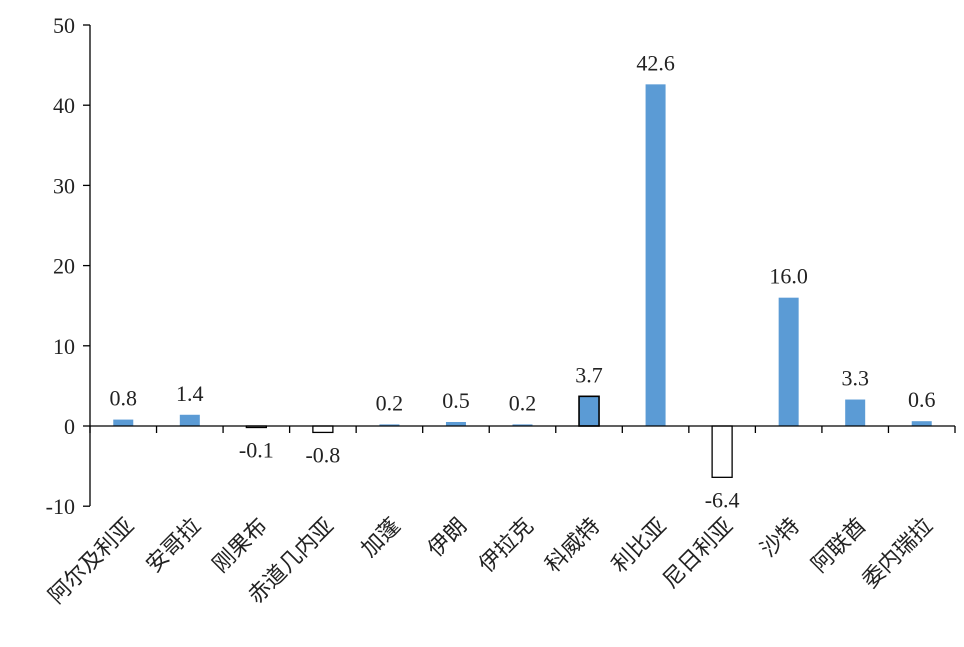 Image resolution: width=964 pixels, height=647 pixels. What do you see at coordinates (522, 429) in the screenshot?
I see `x-axis` at bounding box center [522, 429].